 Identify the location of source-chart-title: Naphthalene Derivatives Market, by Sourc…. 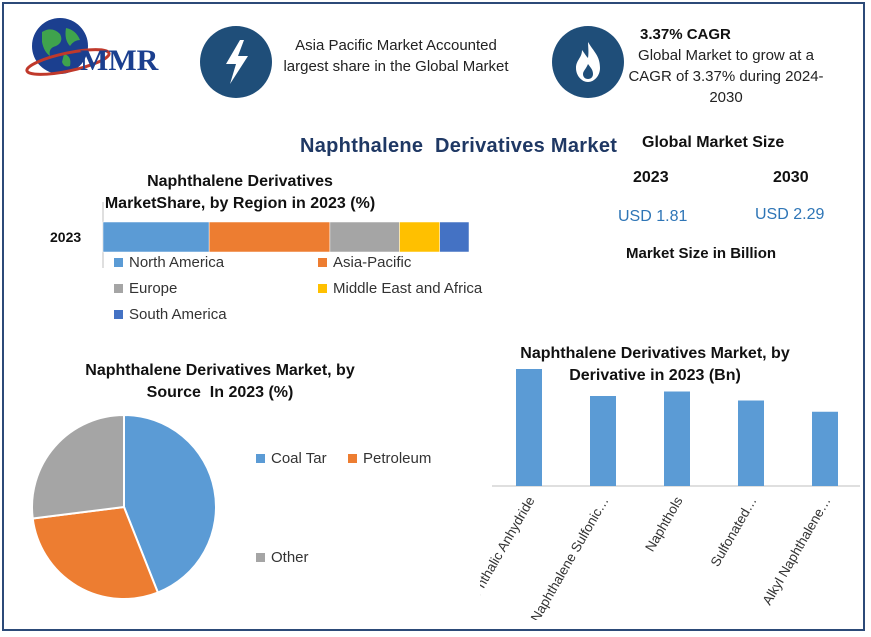
(222, 381).